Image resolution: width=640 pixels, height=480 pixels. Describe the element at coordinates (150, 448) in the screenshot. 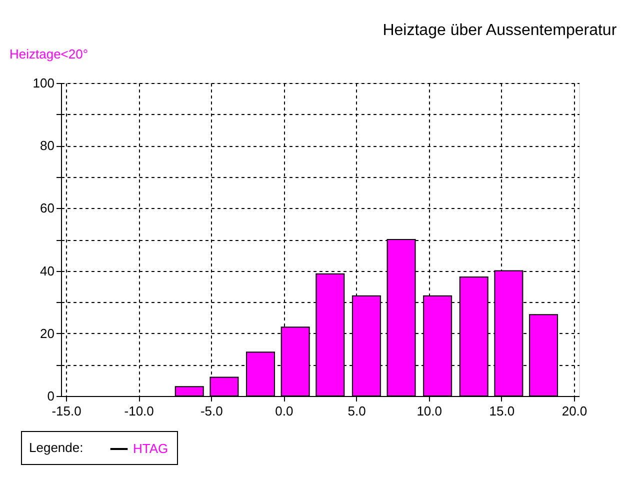

I see `legend-label: HTAG` at that location.